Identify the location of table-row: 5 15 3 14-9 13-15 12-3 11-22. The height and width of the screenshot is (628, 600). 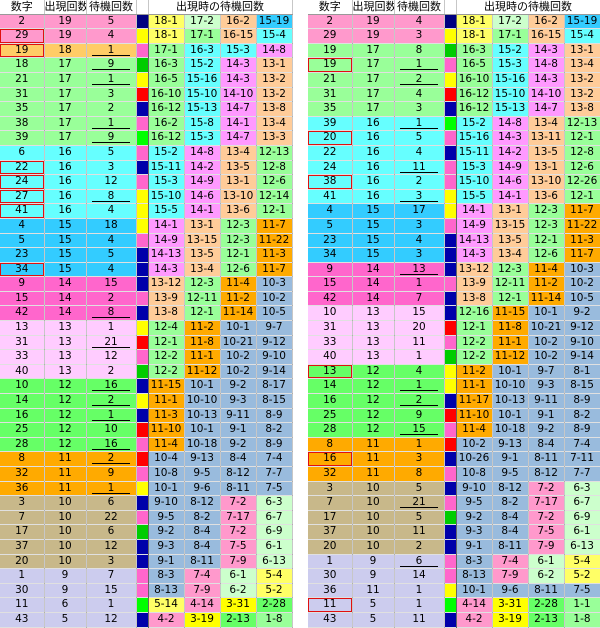
(454, 226).